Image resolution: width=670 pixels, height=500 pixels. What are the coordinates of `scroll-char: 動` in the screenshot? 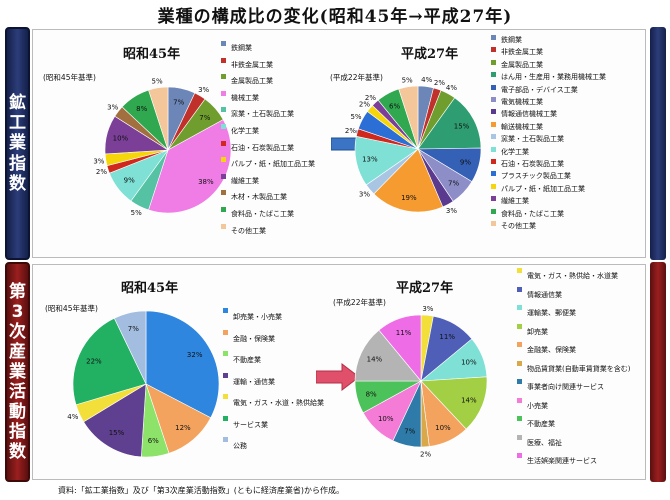 It's located at (17, 412).